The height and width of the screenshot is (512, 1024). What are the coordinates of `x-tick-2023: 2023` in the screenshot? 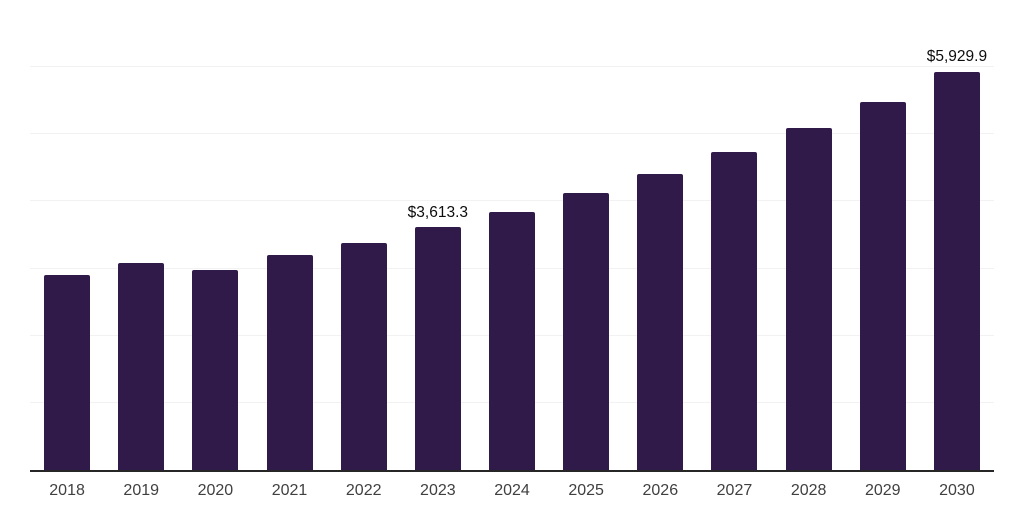 It's located at (438, 490).